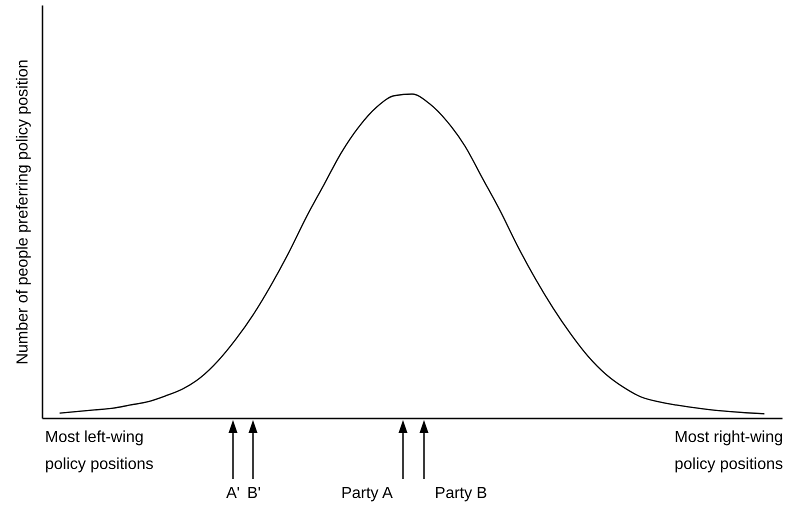  What do you see at coordinates (367, 494) in the screenshot?
I see `text: Party A` at bounding box center [367, 494].